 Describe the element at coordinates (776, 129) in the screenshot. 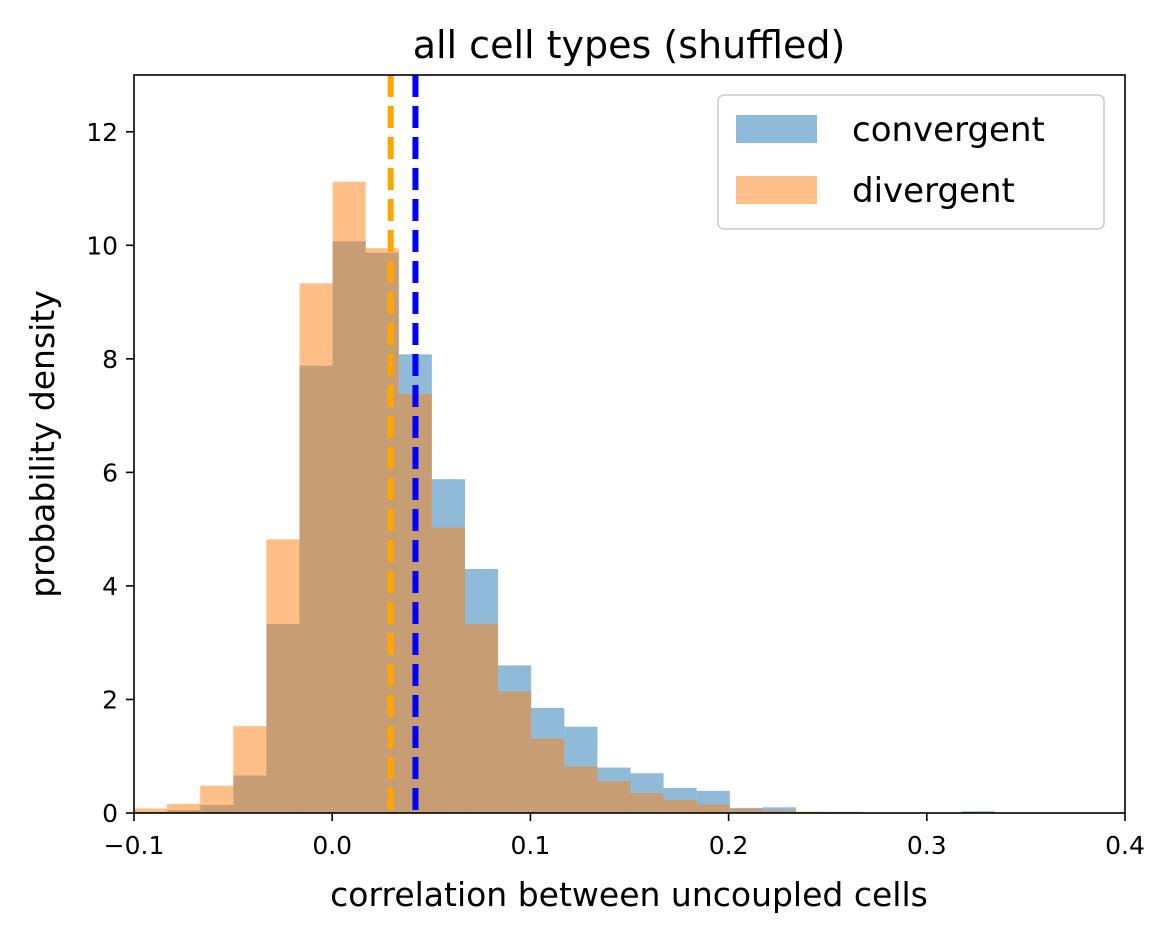

I see `legend-swatch-convergent` at that location.